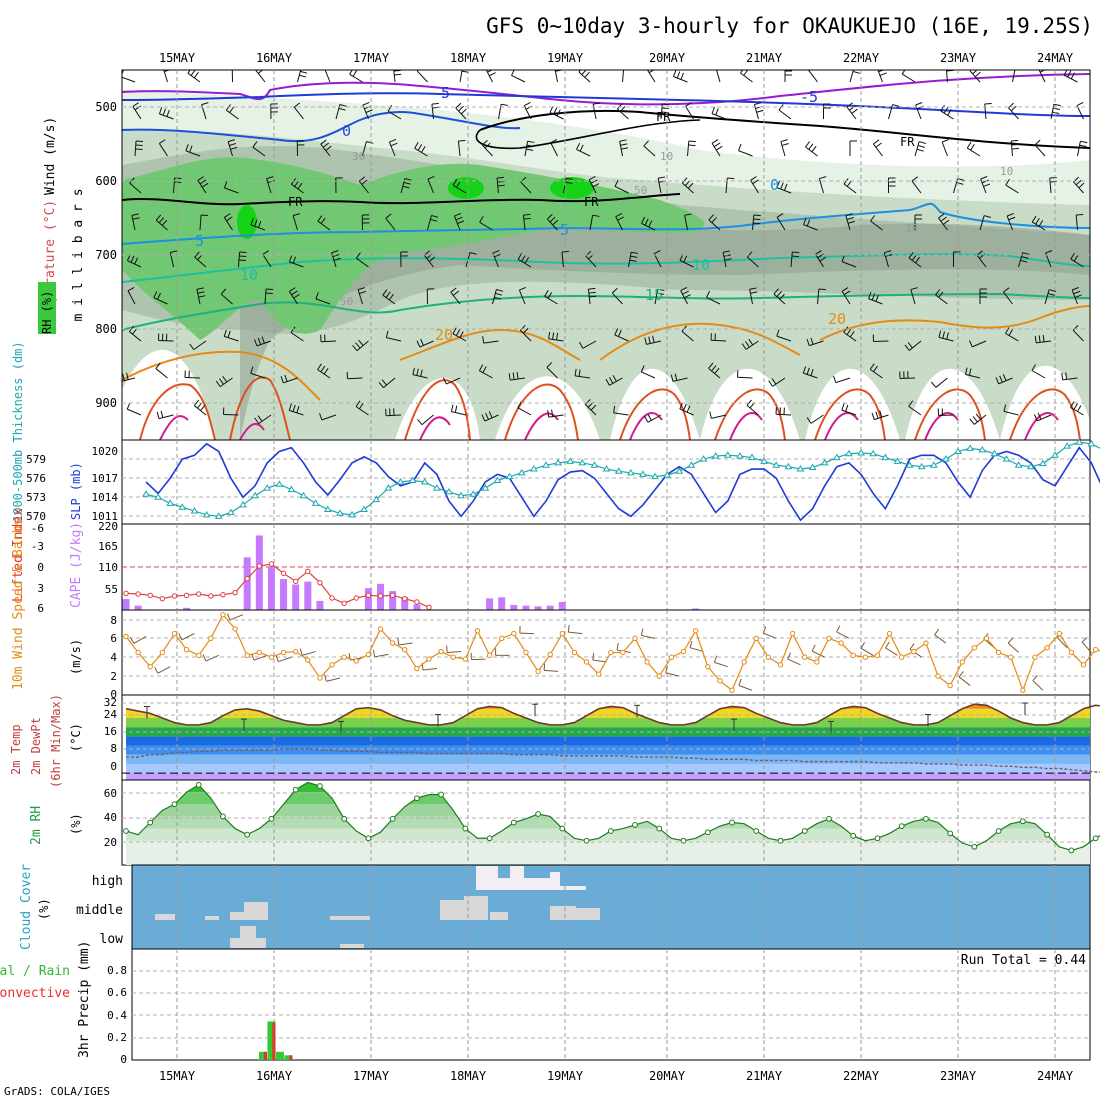 The image size is (1100, 1100). Describe the element at coordinates (50, 156) in the screenshot. I see `legend-wind: Wind (m/s)` at that location.